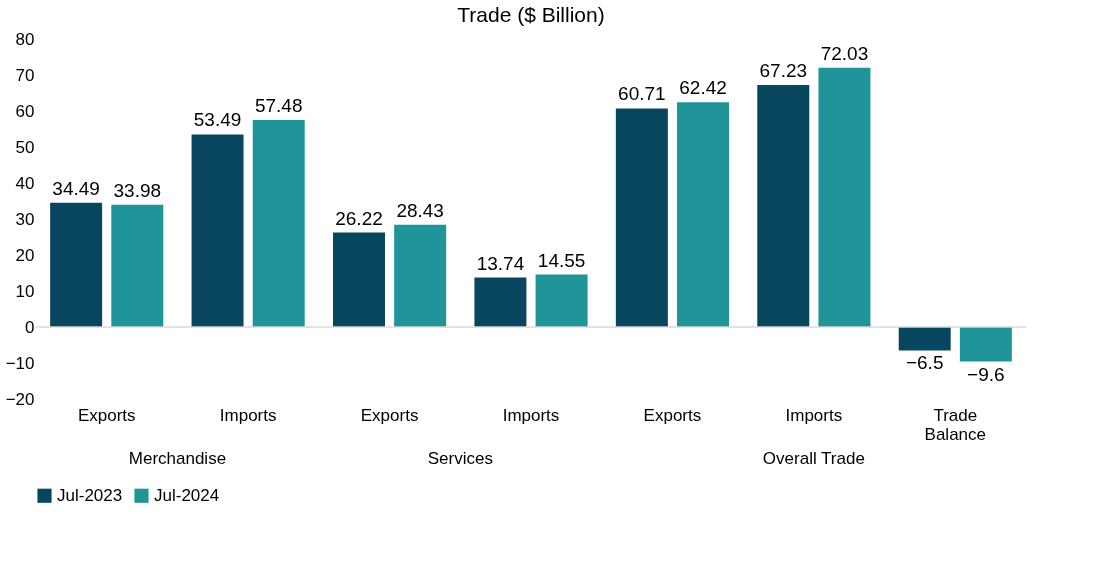  I want to click on data-label: 13.74, so click(500, 263).